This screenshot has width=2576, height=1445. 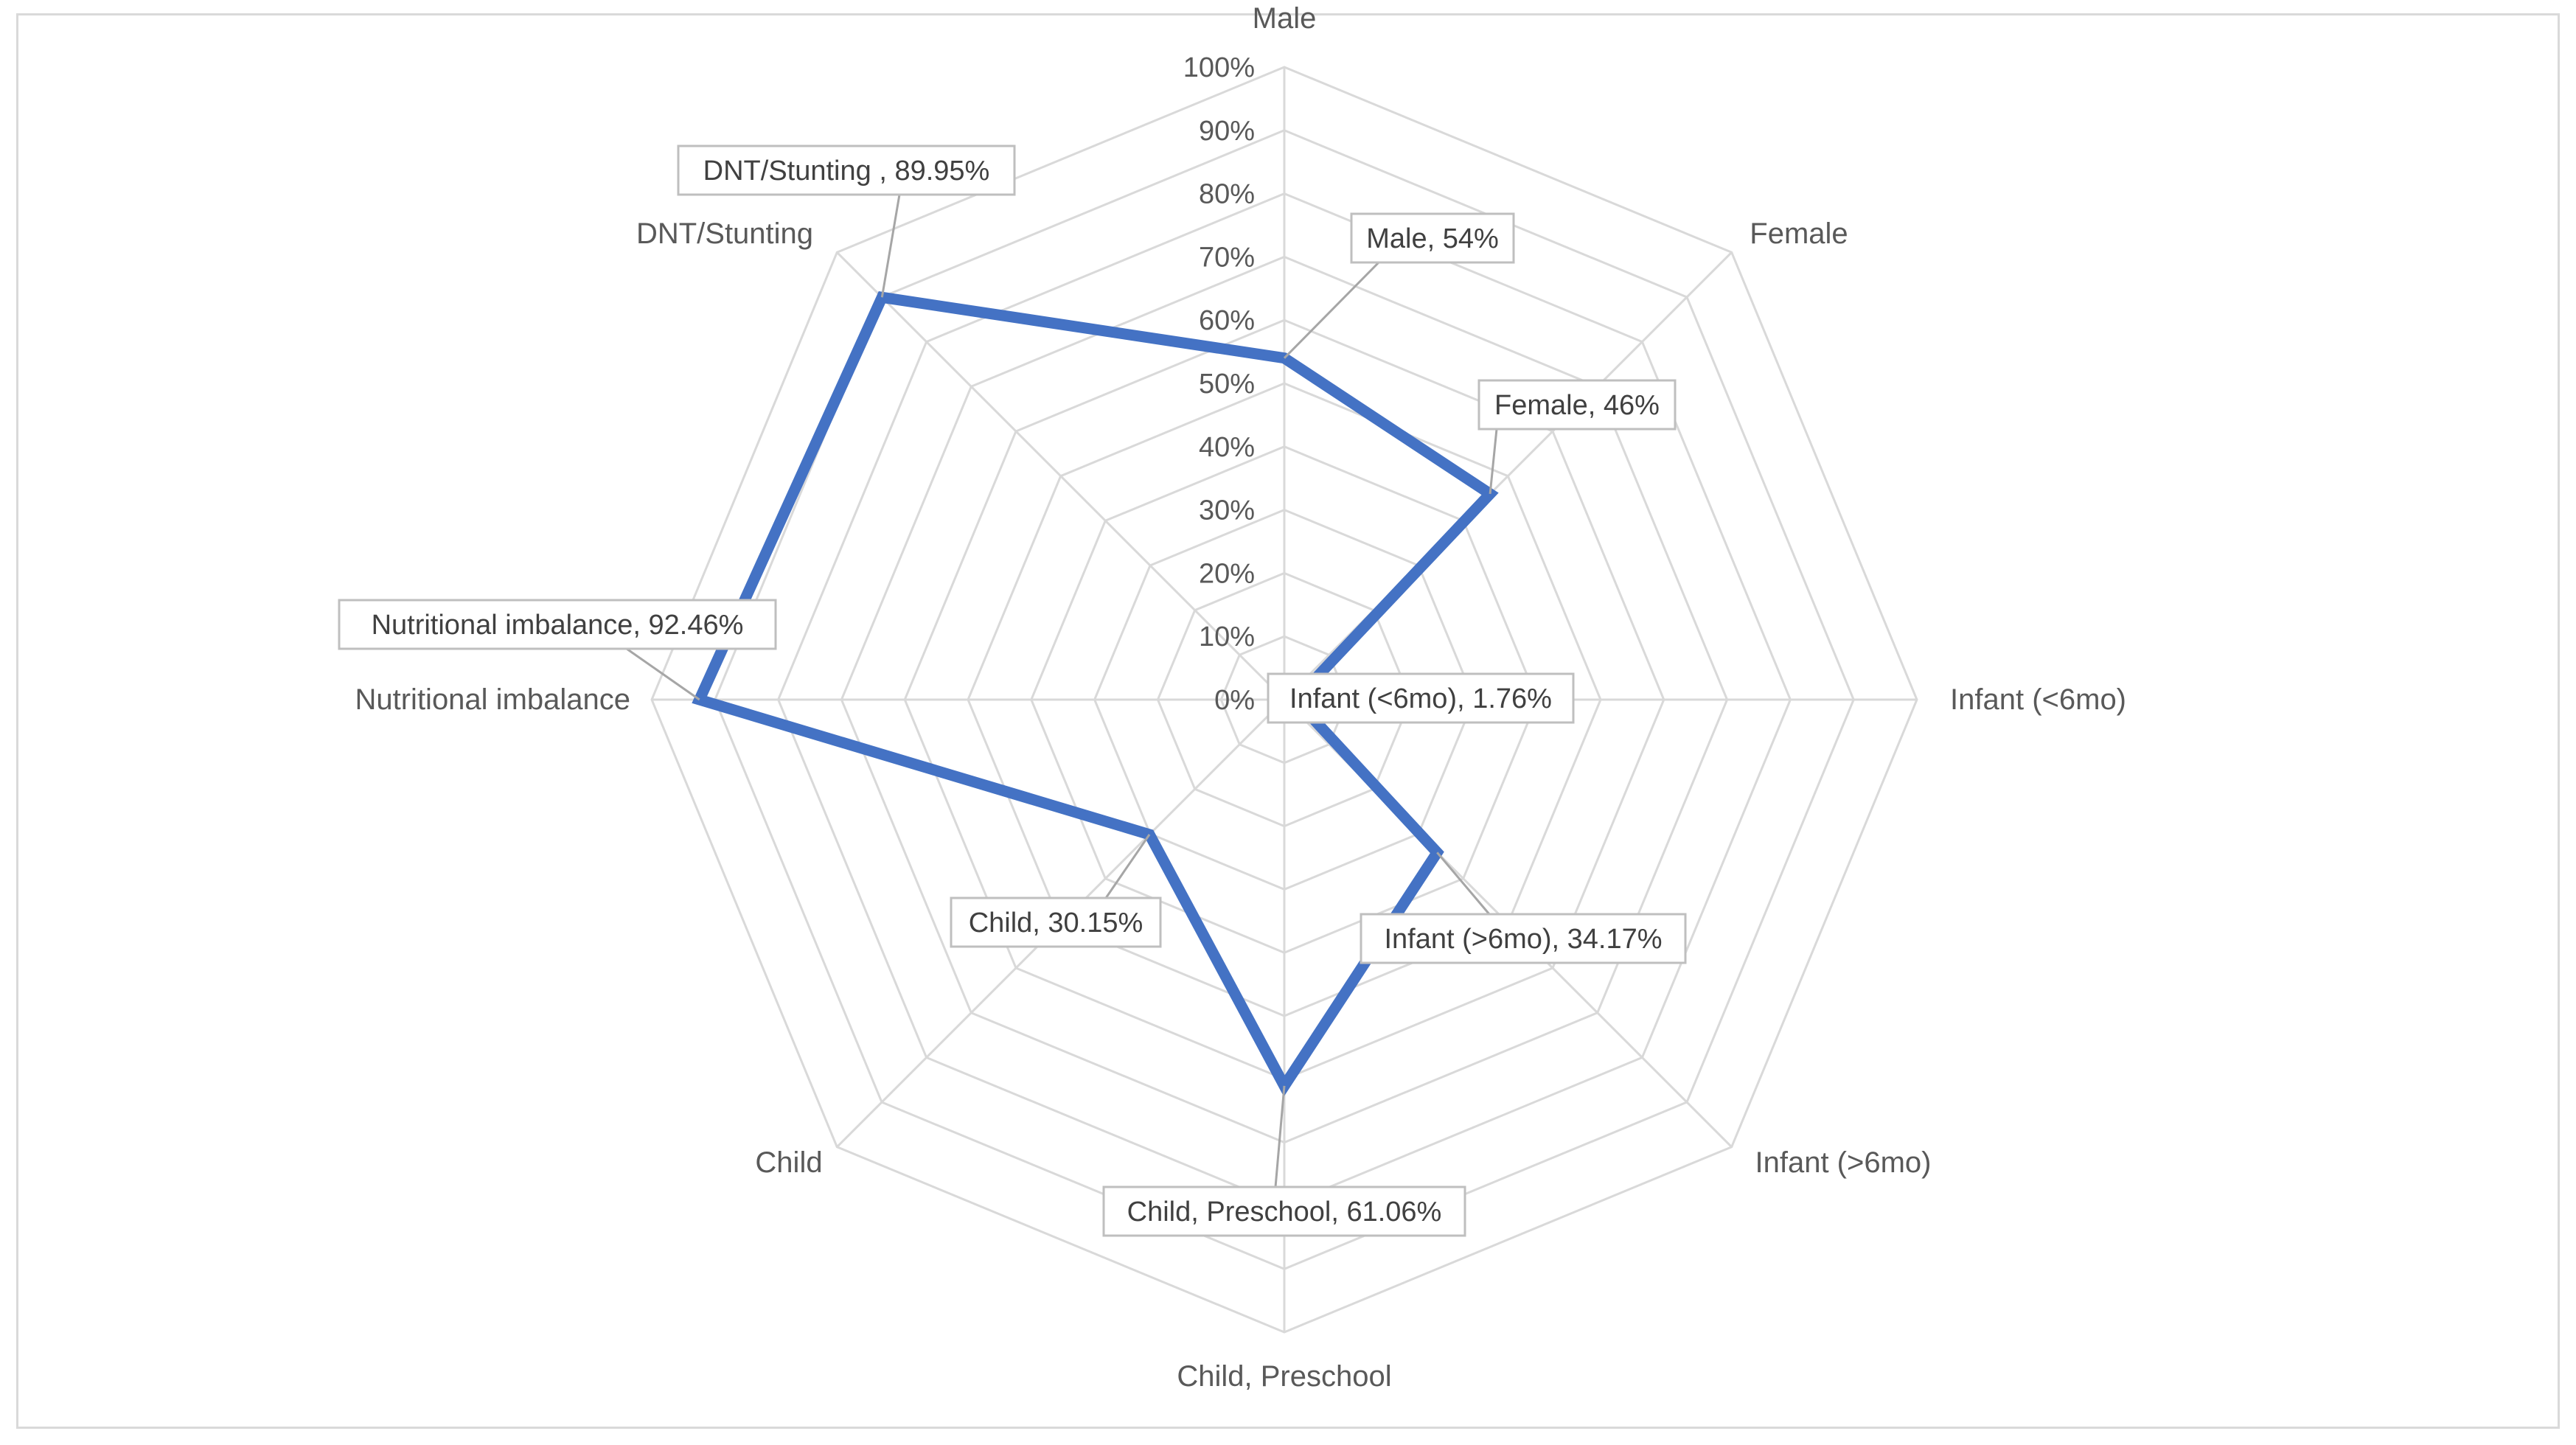 I want to click on category-label: Infant (<6mo), so click(x=2038, y=699).